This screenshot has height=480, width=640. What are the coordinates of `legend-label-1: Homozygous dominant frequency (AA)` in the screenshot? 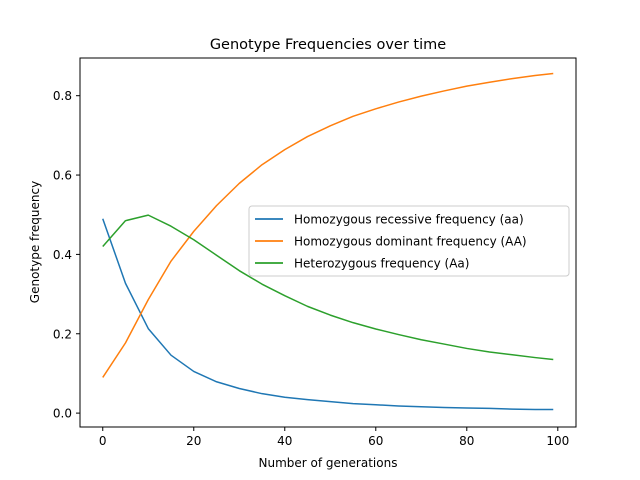 It's located at (410, 242).